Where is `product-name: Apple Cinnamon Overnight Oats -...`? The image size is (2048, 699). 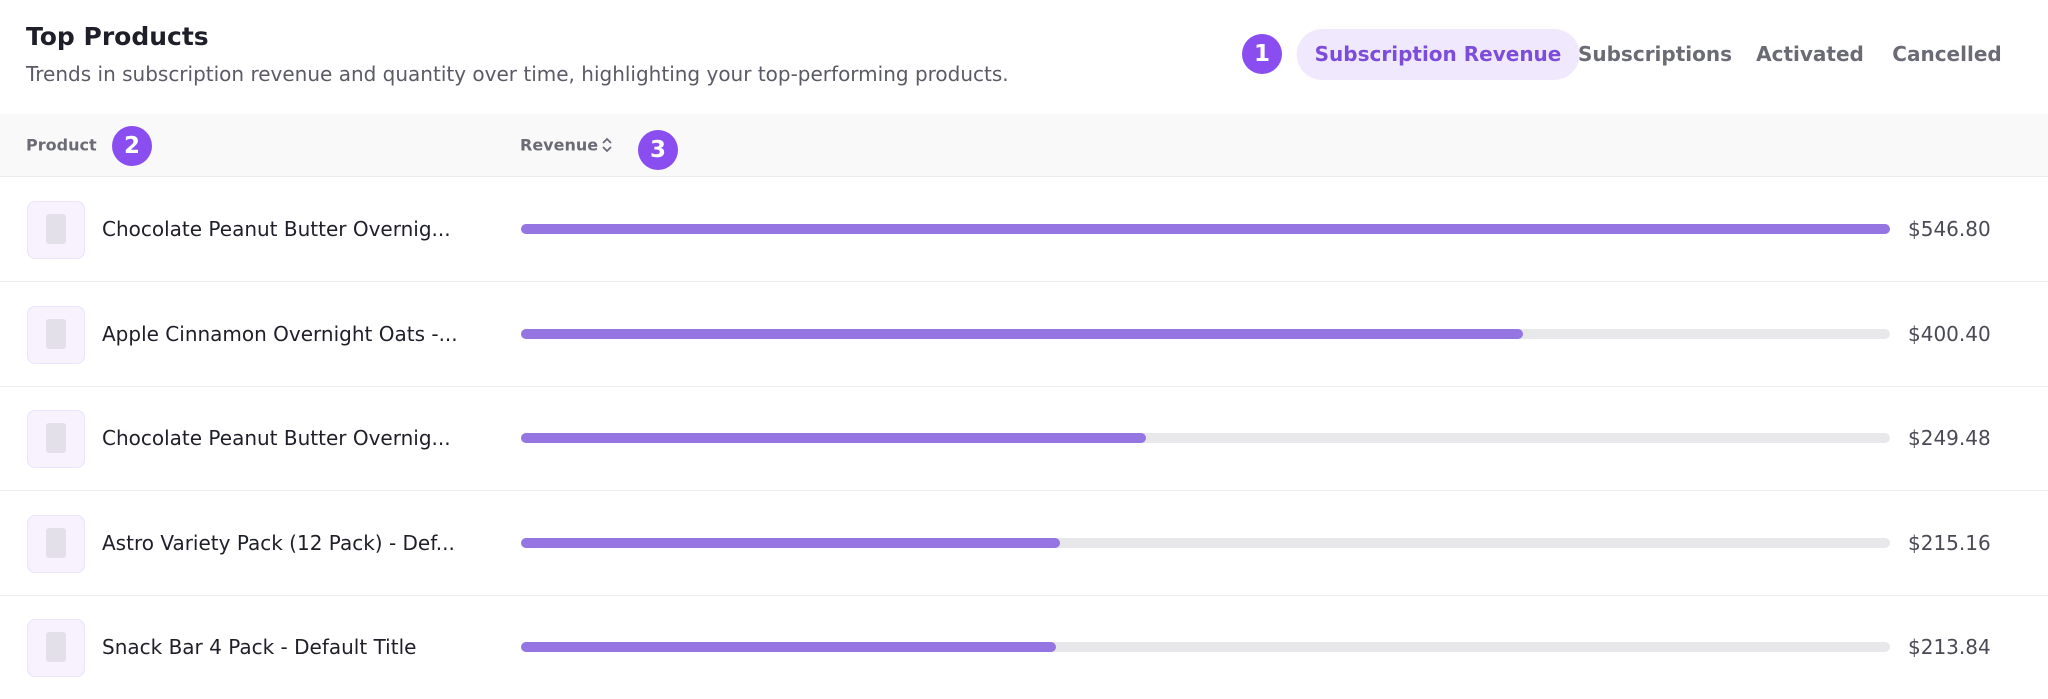 product-name: Apple Cinnamon Overnight Oats -... is located at coordinates (280, 333).